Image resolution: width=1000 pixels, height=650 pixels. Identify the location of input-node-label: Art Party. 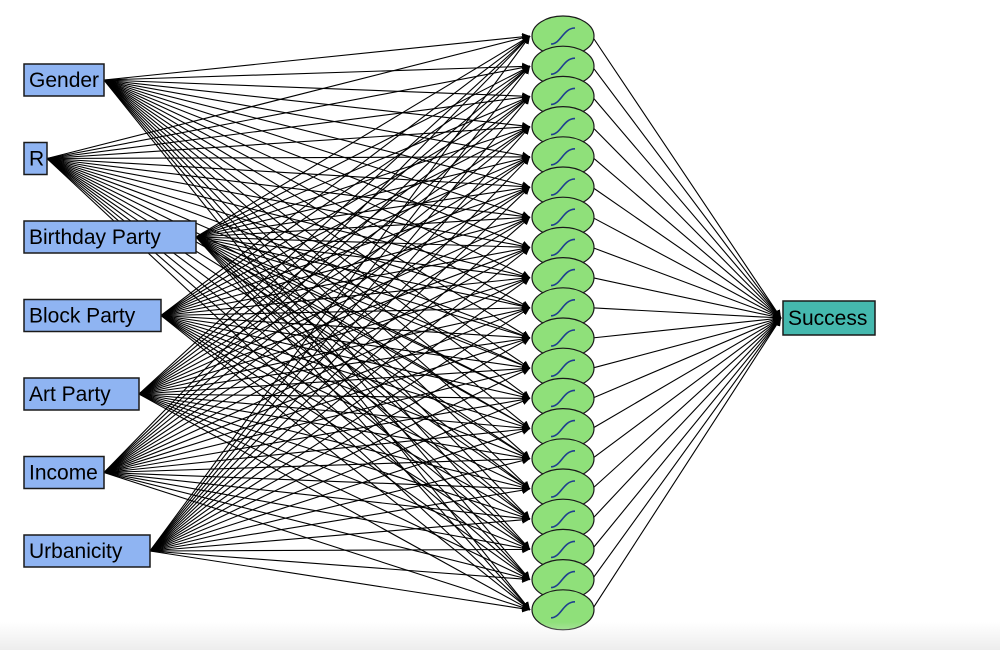
(70, 394).